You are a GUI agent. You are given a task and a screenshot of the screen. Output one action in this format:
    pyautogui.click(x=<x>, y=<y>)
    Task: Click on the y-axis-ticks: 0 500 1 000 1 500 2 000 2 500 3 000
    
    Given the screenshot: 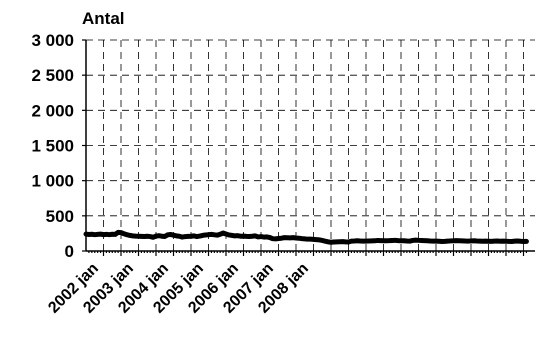 What is the action you would take?
    pyautogui.click(x=58, y=146)
    